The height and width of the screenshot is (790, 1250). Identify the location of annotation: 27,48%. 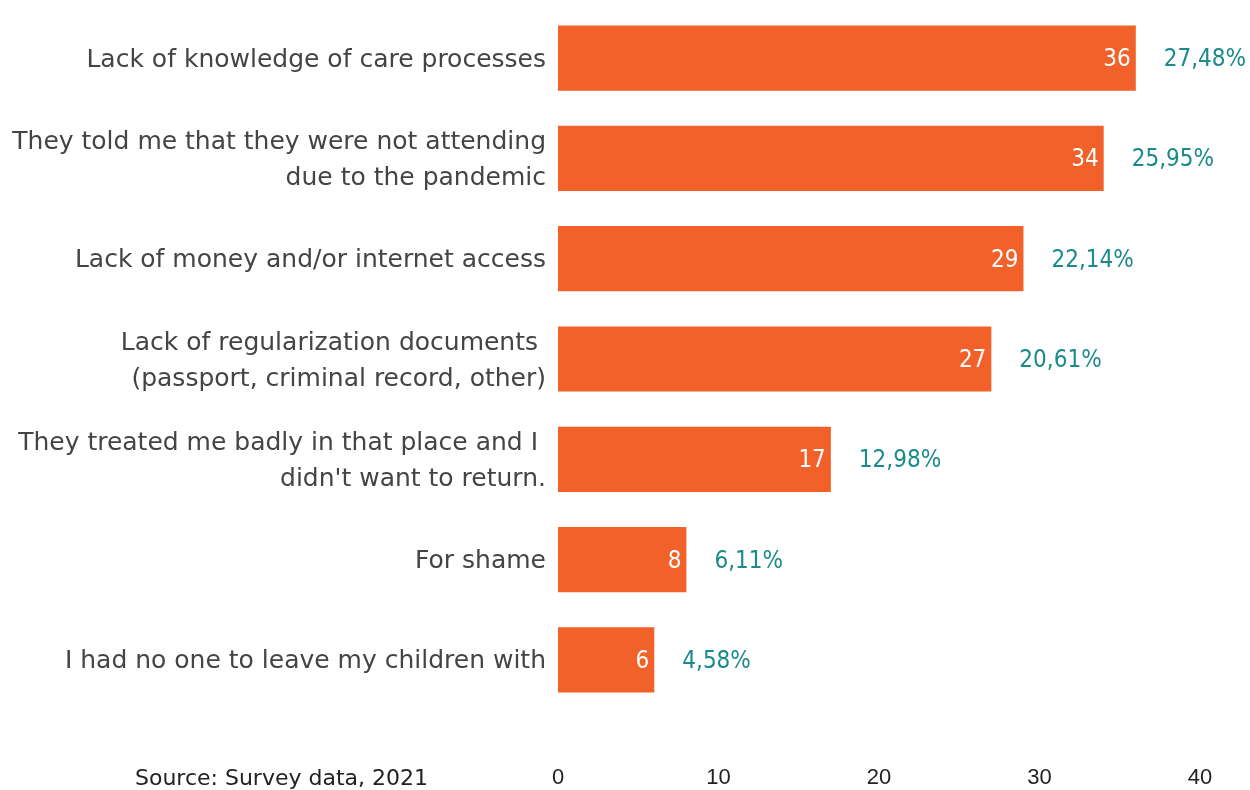
(1205, 58).